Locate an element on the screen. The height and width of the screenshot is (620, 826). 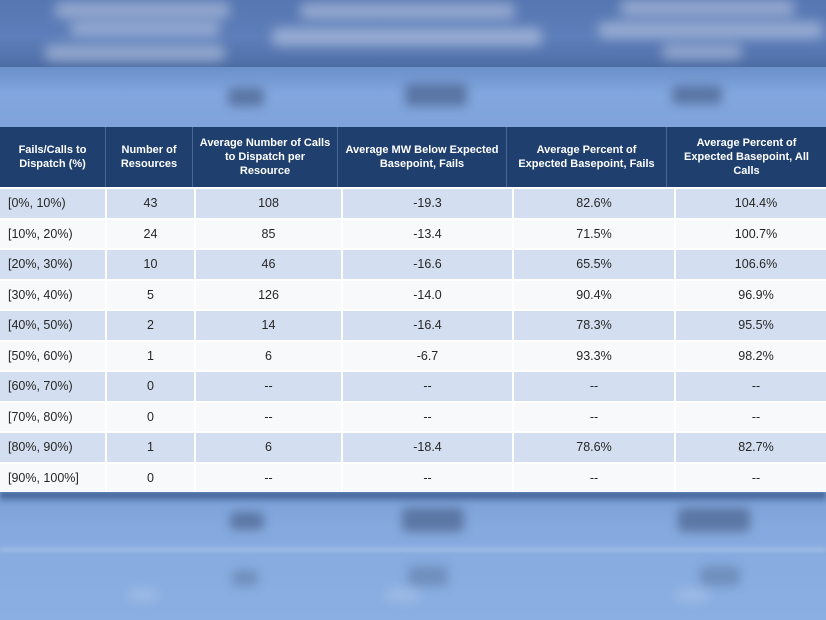
table-cell: 46 is located at coordinates (268, 264).